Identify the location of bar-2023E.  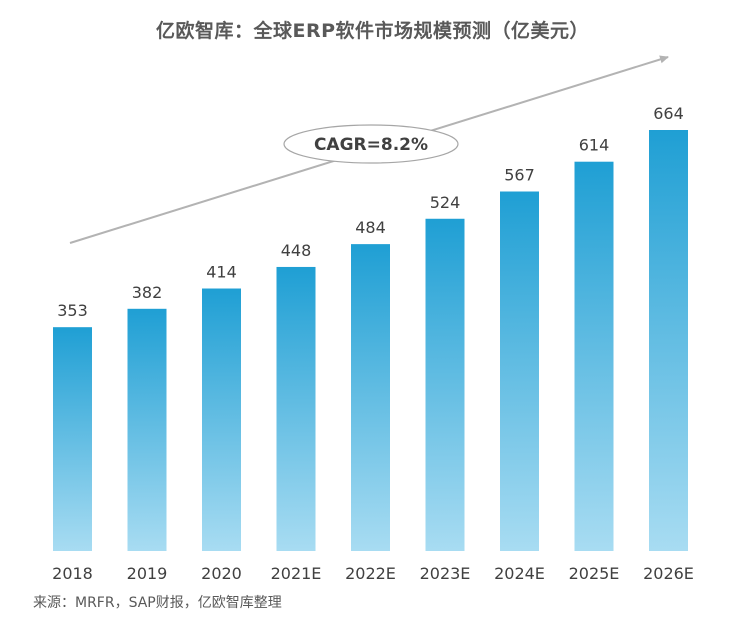
(445, 384).